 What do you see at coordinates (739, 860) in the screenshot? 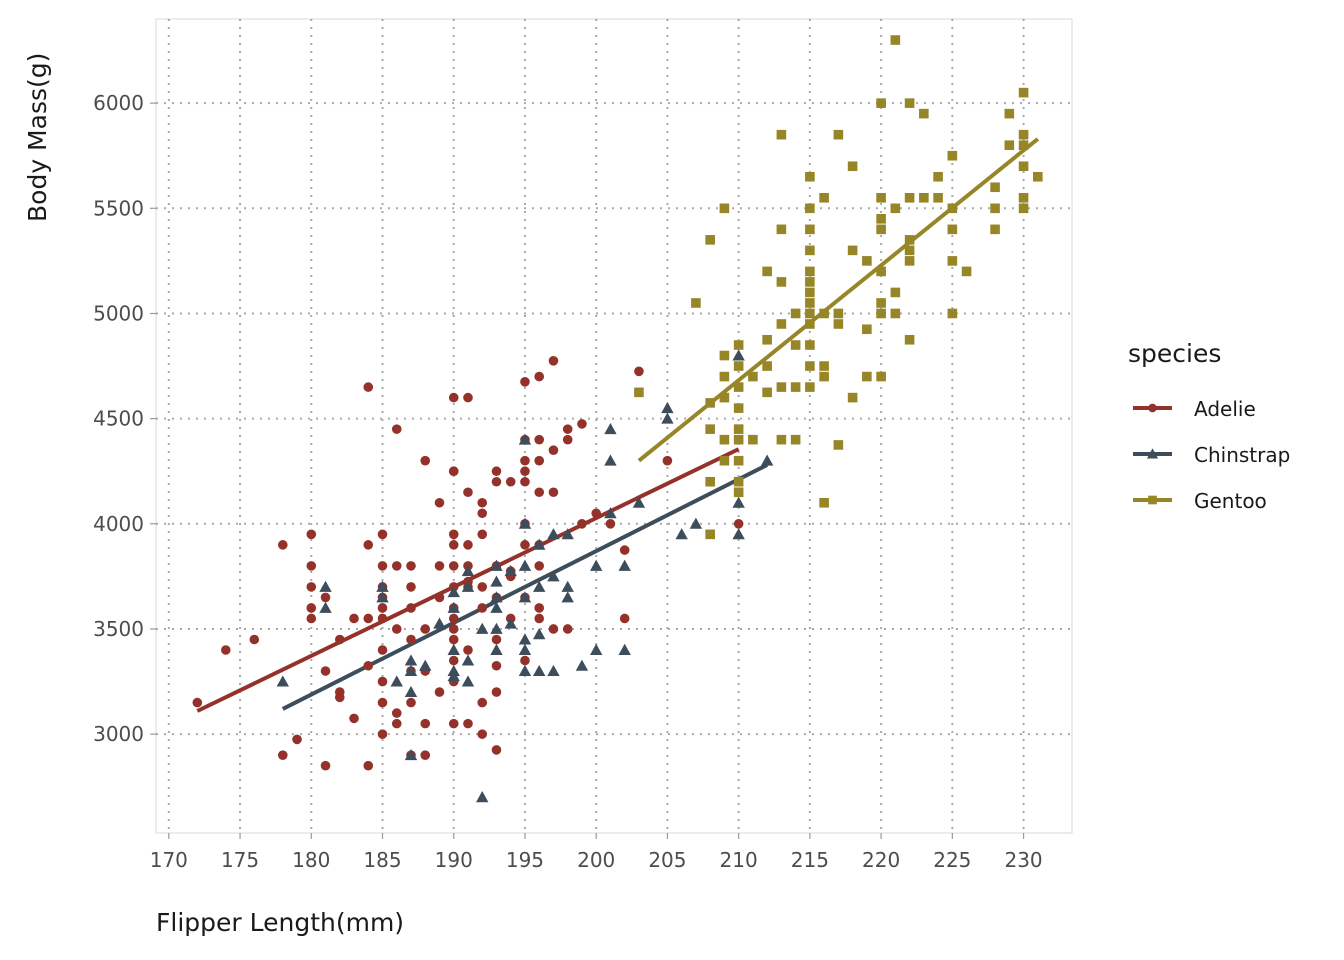
I see `x-tick-label: 210` at bounding box center [739, 860].